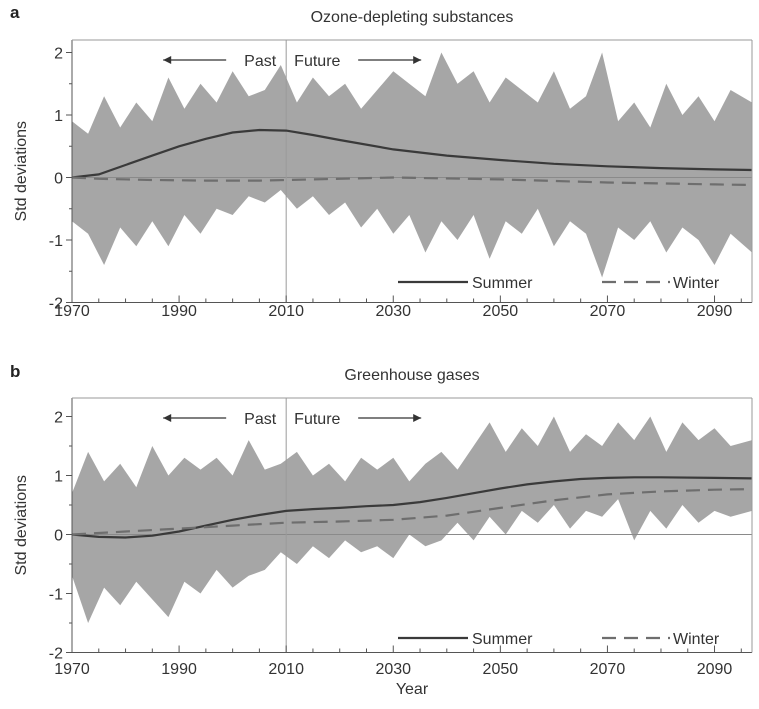  What do you see at coordinates (15, 12) in the screenshot?
I see `panel-label: a` at bounding box center [15, 12].